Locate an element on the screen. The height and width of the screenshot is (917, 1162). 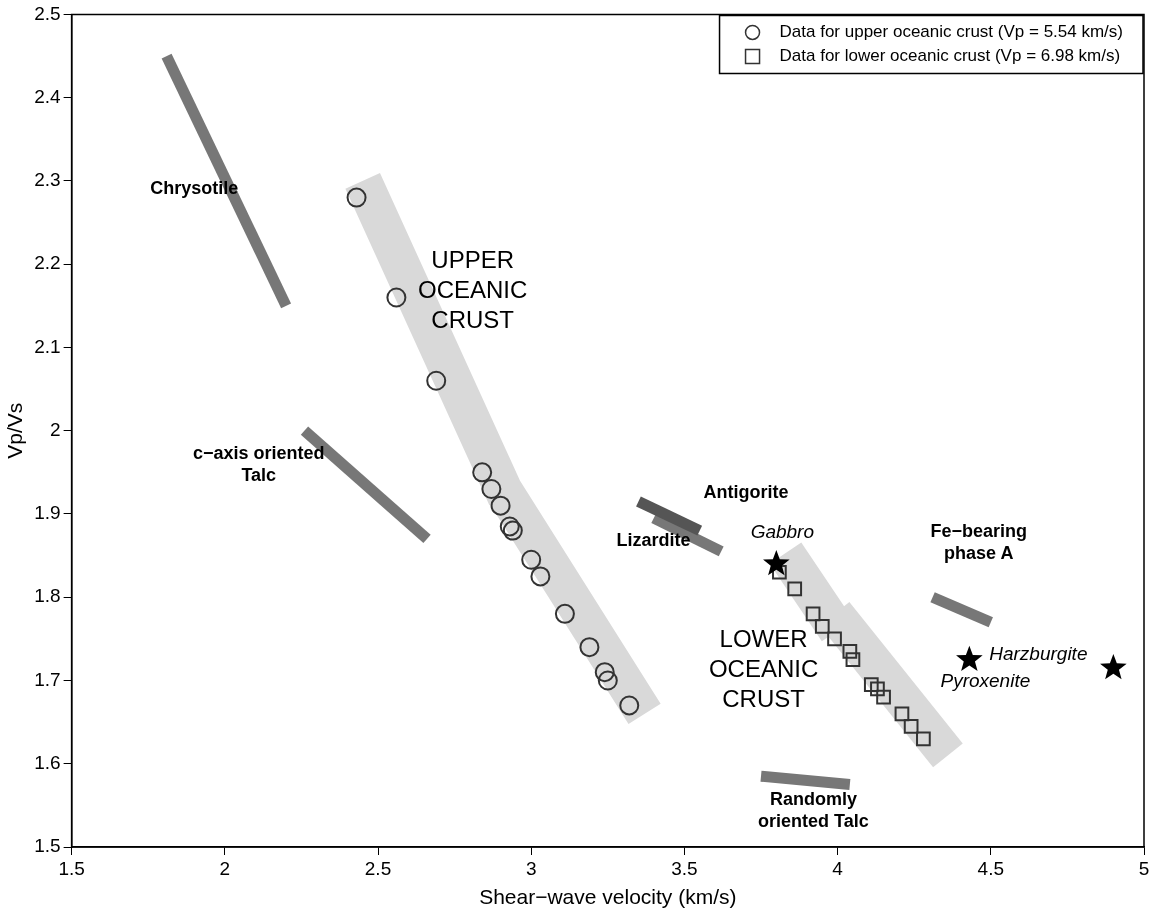
x-tick-label: 4.5 is located at coordinates (991, 868).